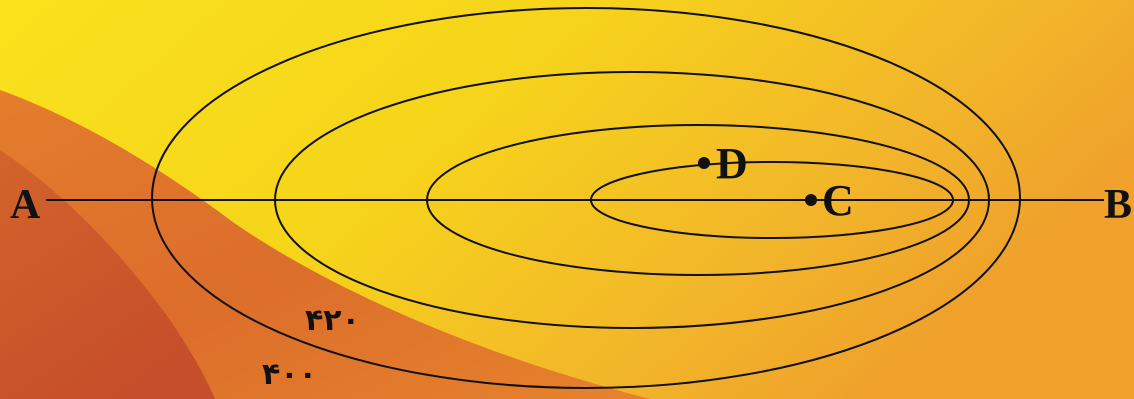 The width and height of the screenshot is (1134, 399). Describe the element at coordinates (811, 200) in the screenshot. I see `point-c-marker` at that location.